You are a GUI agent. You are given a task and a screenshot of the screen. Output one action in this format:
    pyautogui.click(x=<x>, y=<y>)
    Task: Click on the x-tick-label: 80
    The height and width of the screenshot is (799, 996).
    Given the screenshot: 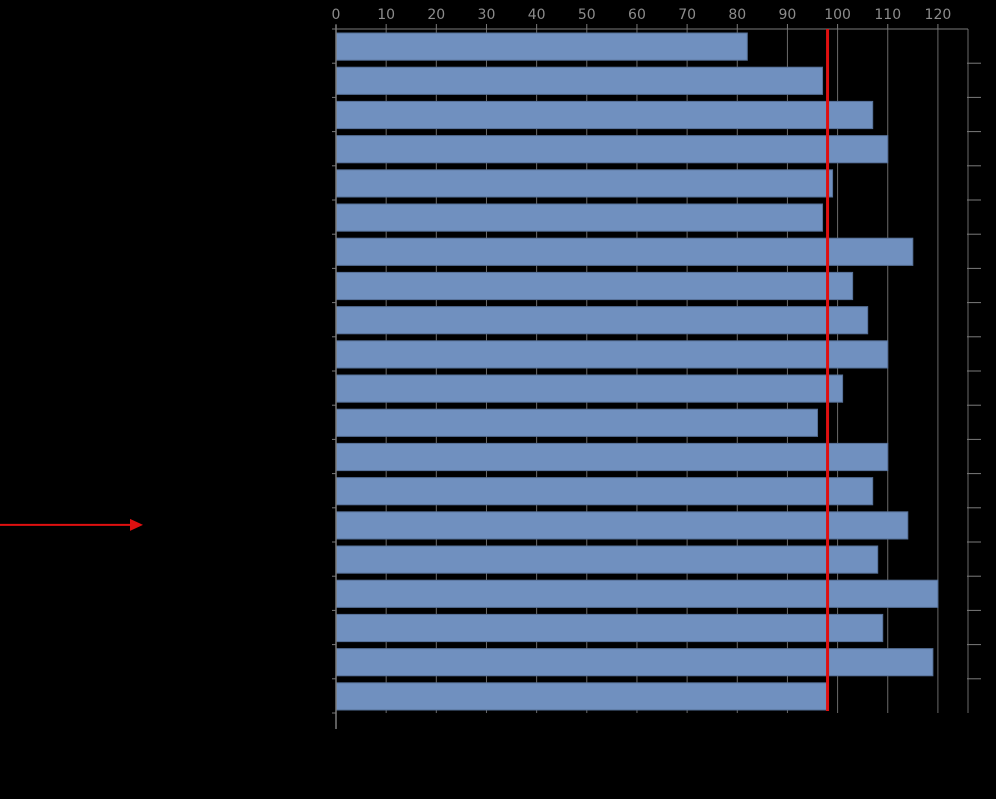 What is the action you would take?
    pyautogui.click(x=737, y=15)
    